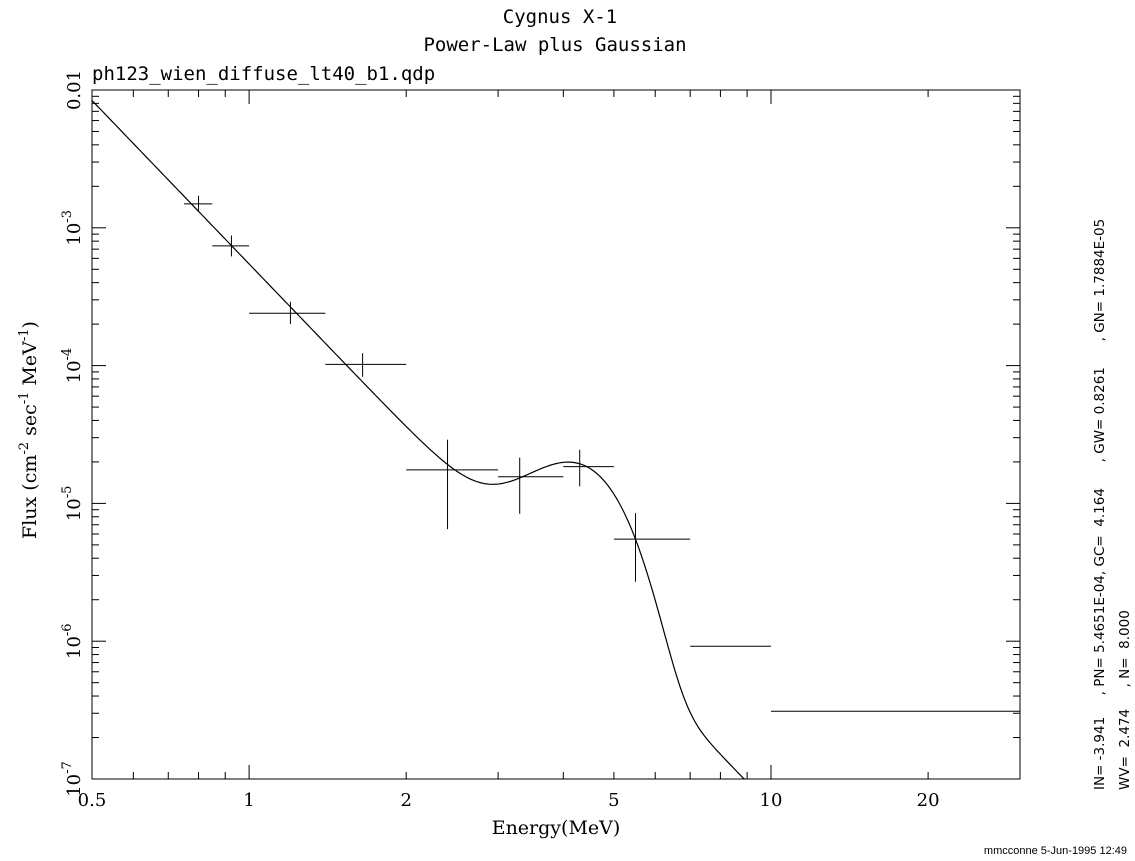  What do you see at coordinates (556, 828) in the screenshot?
I see `x-axis-label: Energy(MeV)` at bounding box center [556, 828].